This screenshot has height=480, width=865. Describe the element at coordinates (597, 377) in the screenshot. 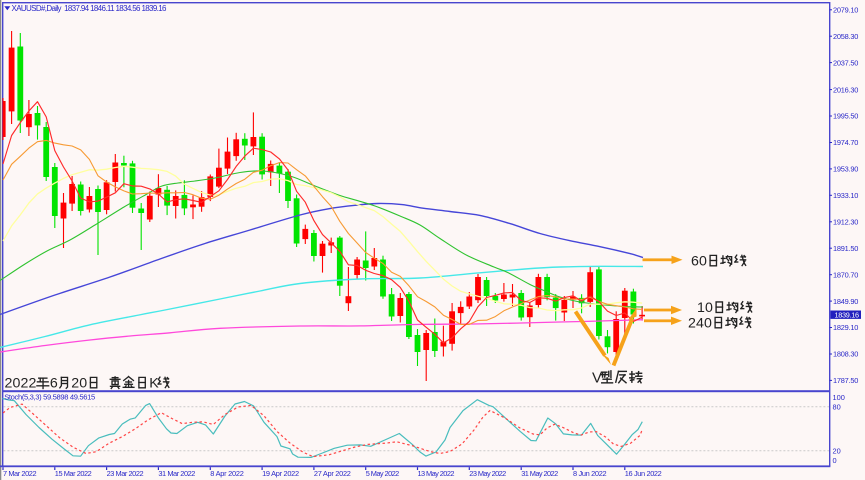

I see `svg-text: V` at that location.